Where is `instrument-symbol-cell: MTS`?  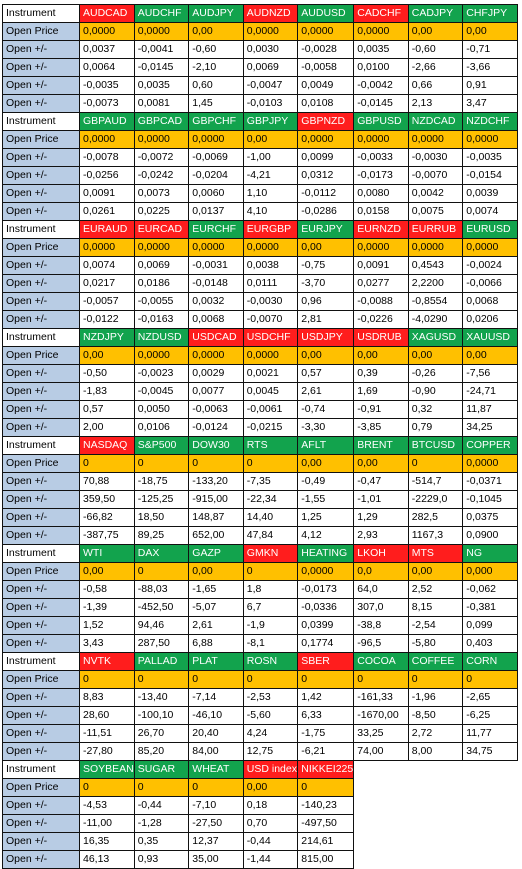 instrument-symbol-cell: MTS is located at coordinates (435, 553).